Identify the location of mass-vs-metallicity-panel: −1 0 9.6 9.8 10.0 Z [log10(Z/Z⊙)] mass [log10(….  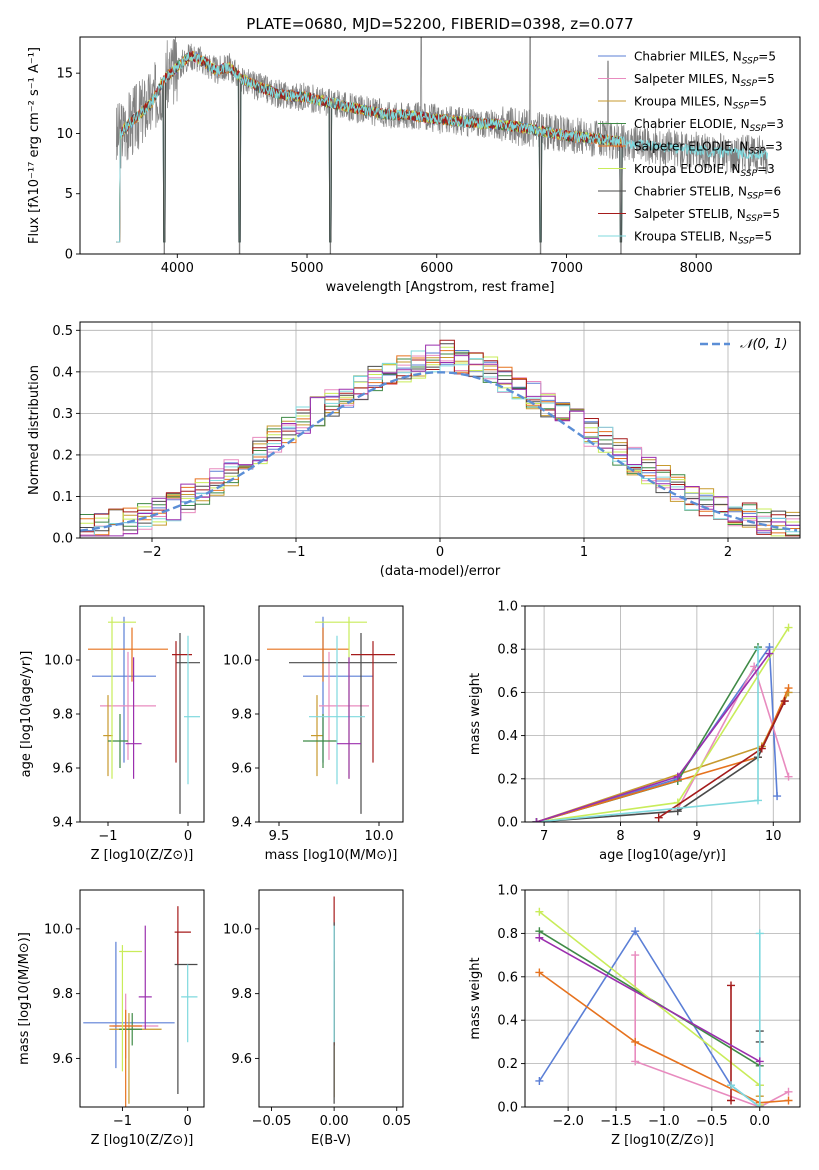
(111, 1018).